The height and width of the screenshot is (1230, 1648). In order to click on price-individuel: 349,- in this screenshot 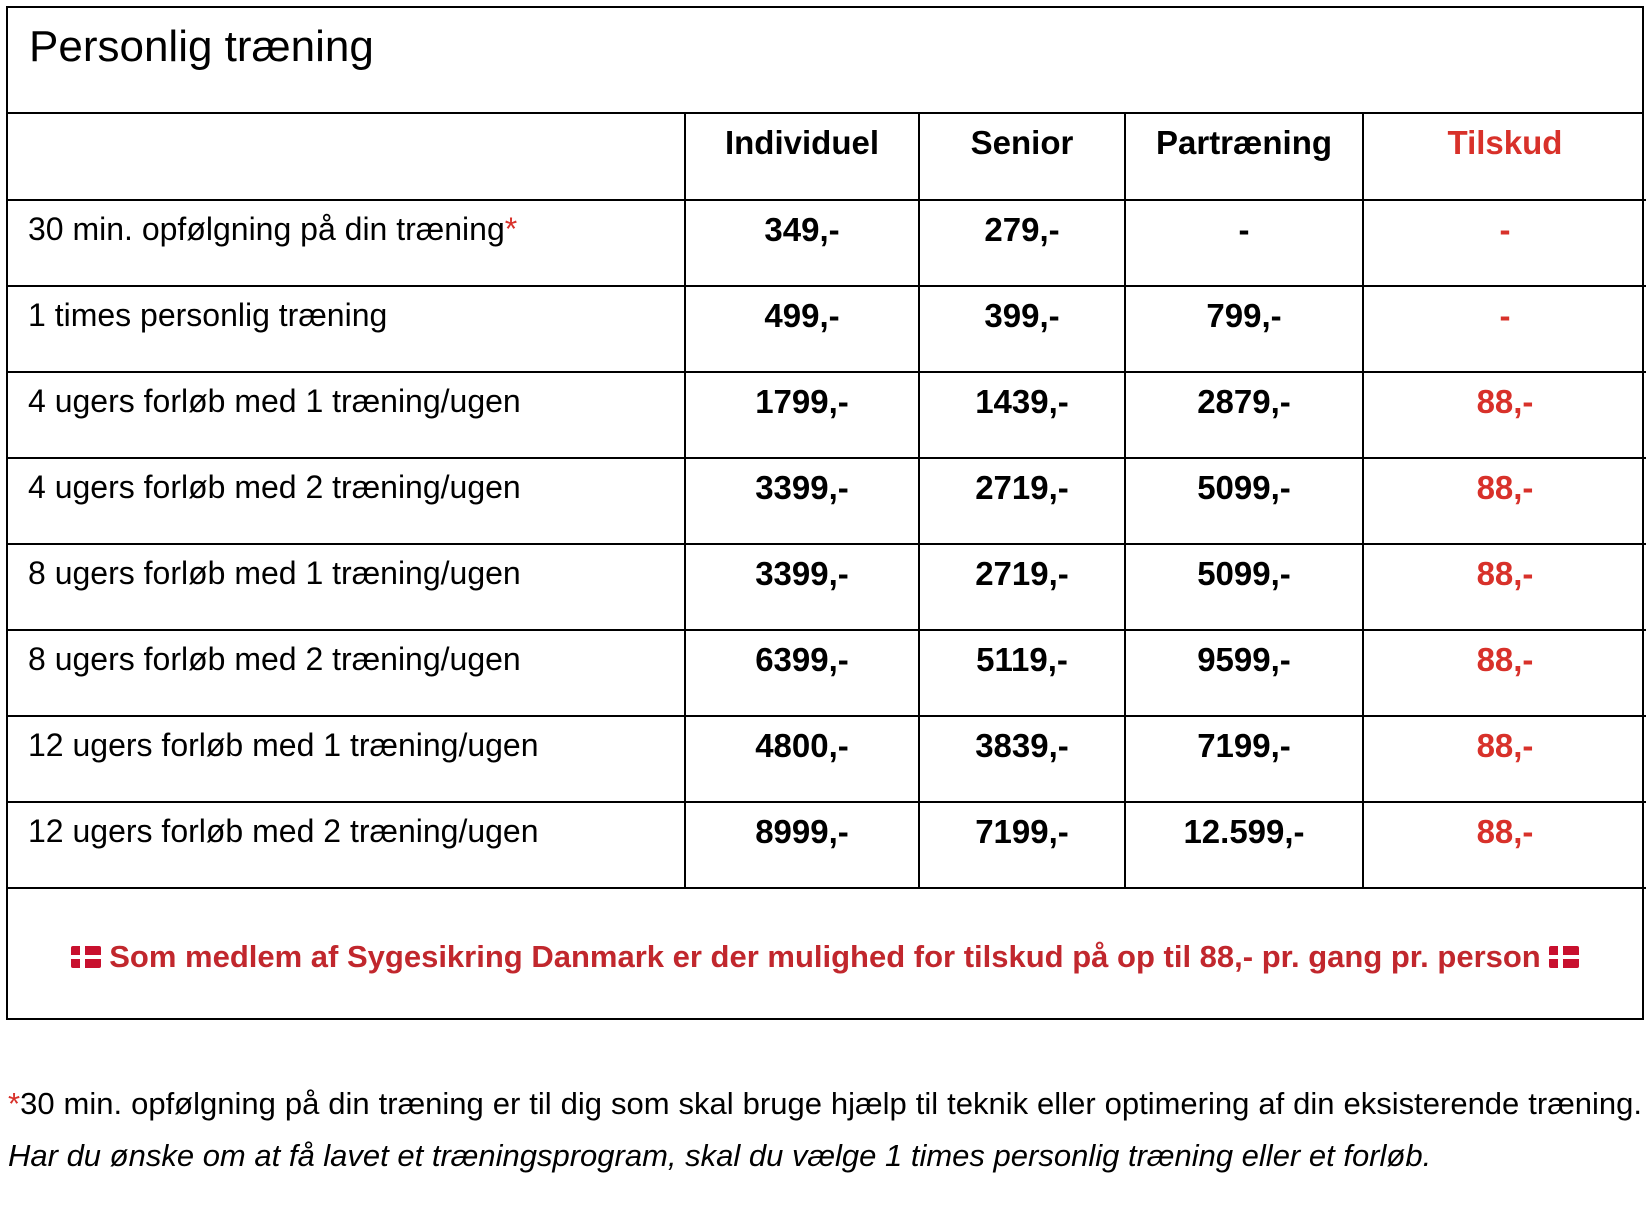, I will do `click(802, 243)`.